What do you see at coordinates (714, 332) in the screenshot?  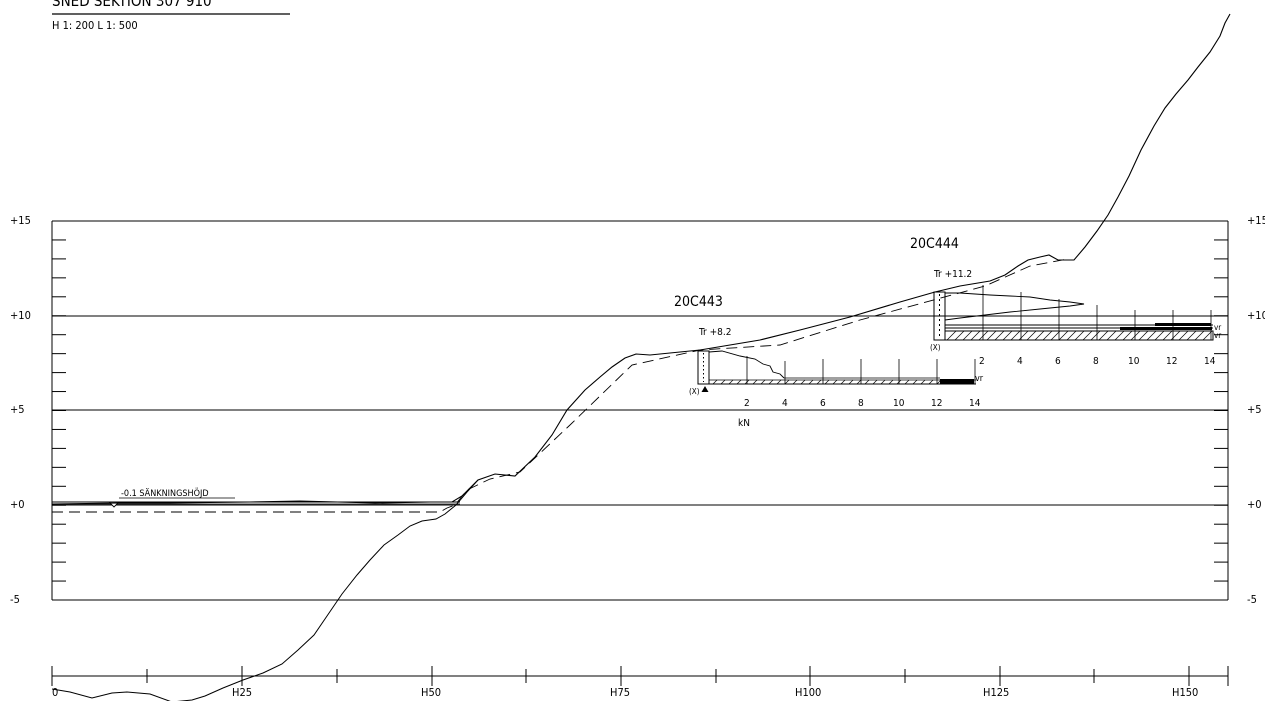 I see `sounding-level-label: Tr +8.2` at bounding box center [714, 332].